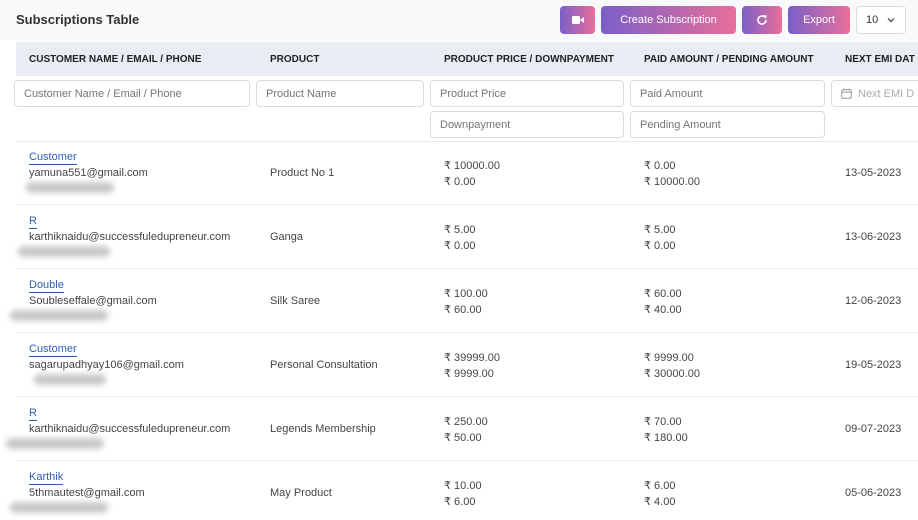 This screenshot has height=520, width=918. I want to click on product-name: Personal Consultation, so click(324, 365).